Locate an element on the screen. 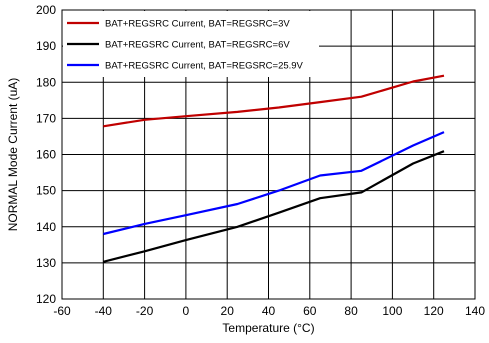  legend-box is located at coordinates (191, 44).